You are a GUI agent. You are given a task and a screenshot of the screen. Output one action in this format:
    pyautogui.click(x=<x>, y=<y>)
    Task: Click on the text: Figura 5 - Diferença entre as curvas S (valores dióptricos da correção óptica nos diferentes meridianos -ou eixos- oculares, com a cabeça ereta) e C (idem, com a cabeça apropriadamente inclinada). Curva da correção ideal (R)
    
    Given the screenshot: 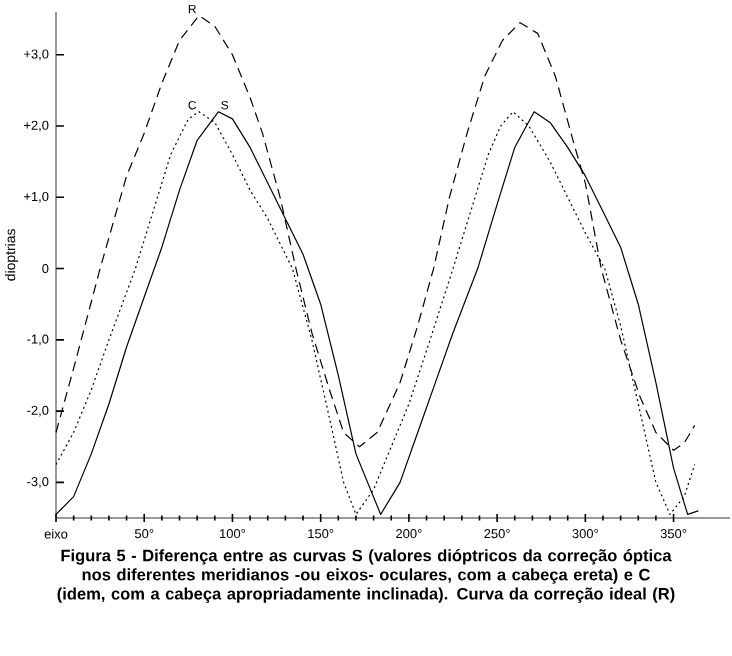 What is the action you would take?
    pyautogui.click(x=366, y=576)
    